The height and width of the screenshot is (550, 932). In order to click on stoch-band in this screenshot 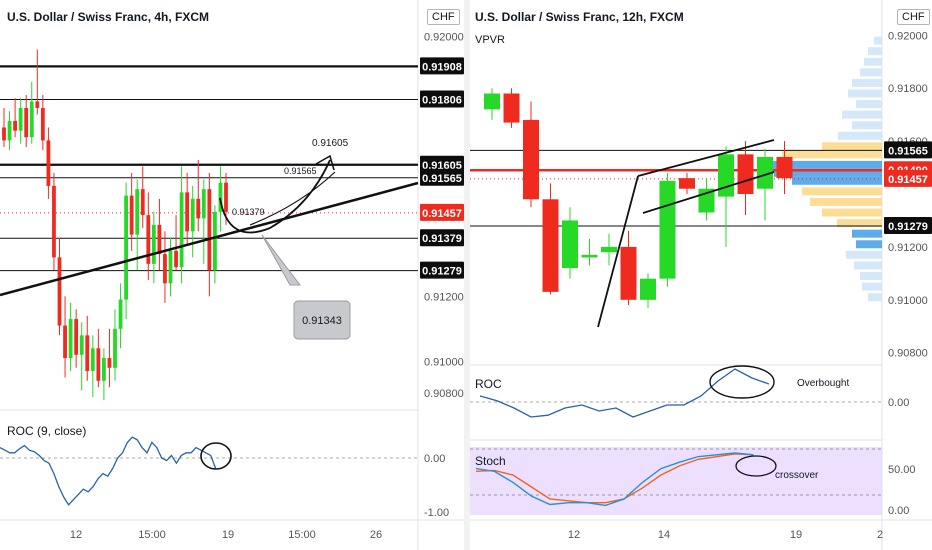, I will do `click(676, 481)`.